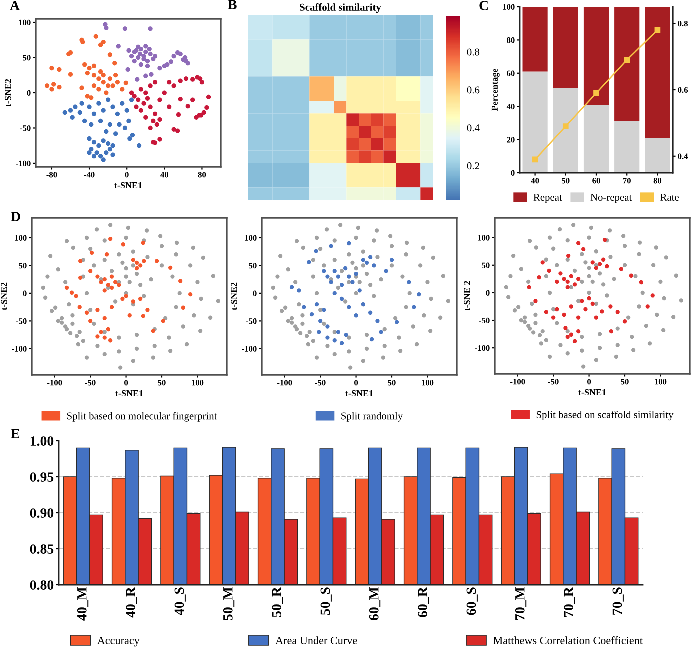  I want to click on y2-tick-label: 0.4, so click(683, 157).